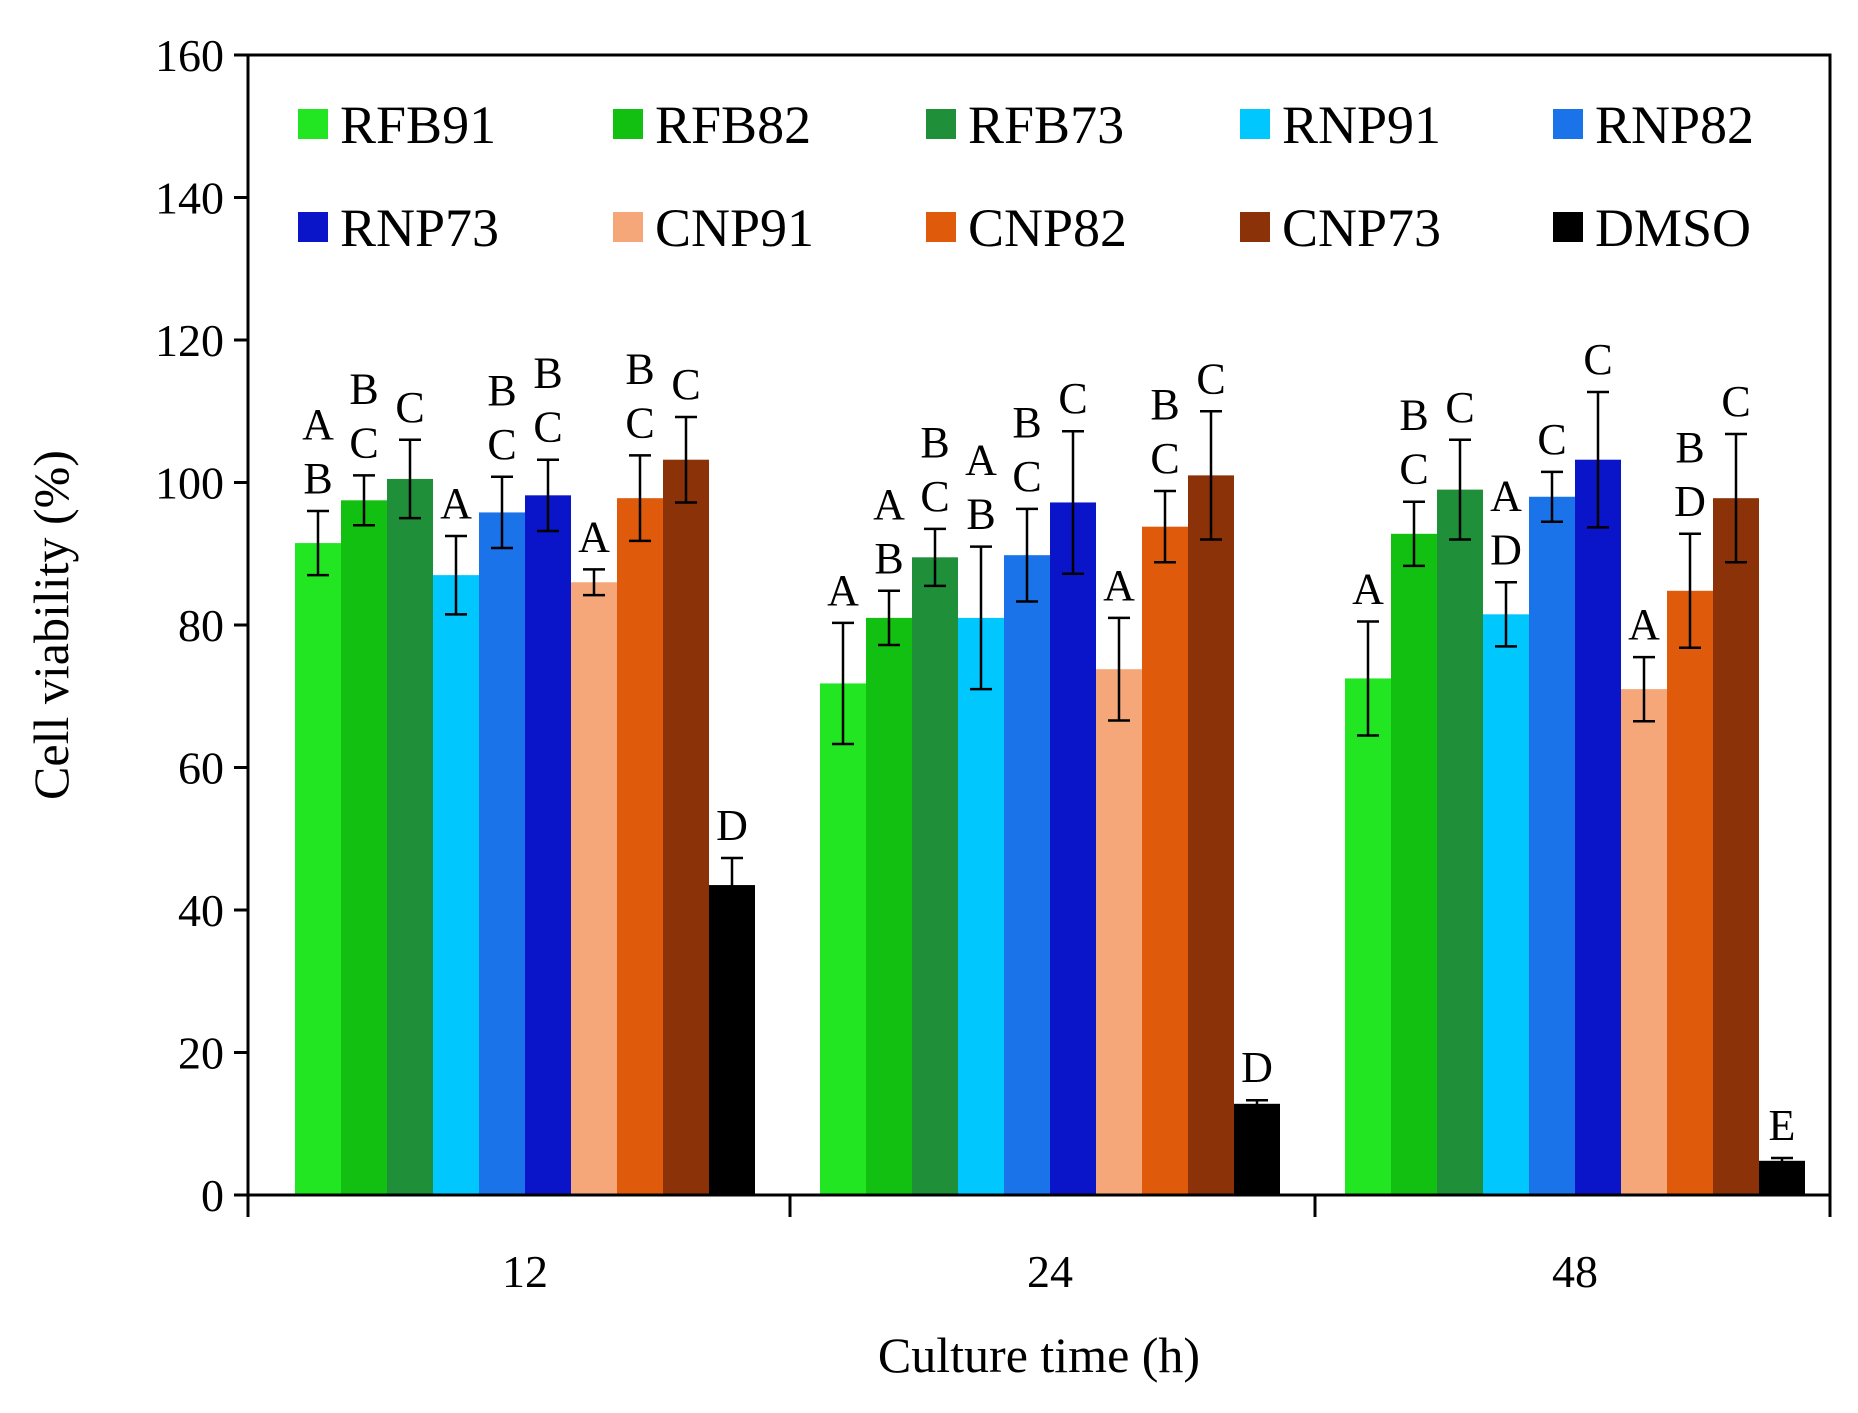 The width and height of the screenshot is (1858, 1413). What do you see at coordinates (1255, 227) in the screenshot?
I see `legend-swatch-cnp73` at bounding box center [1255, 227].